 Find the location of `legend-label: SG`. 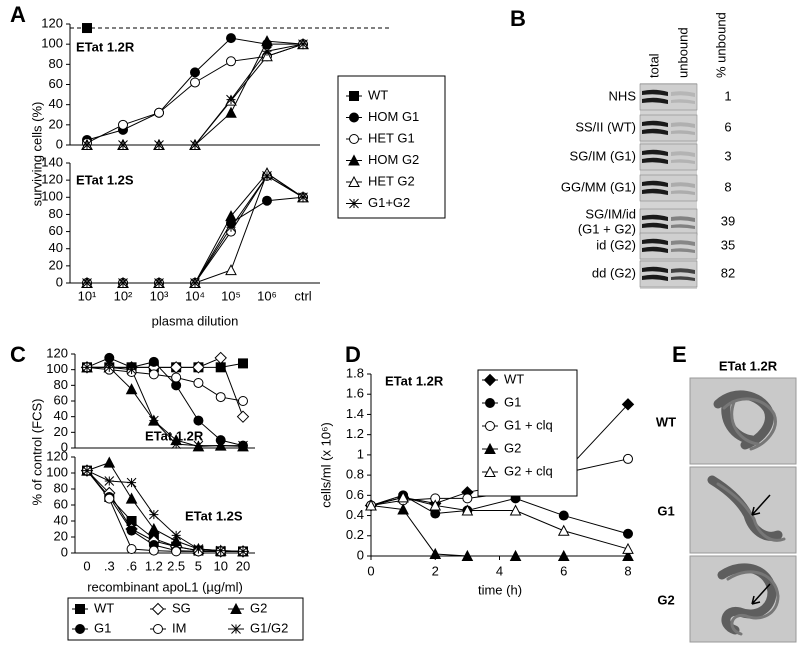

legend-label: SG is located at coordinates (181, 607).